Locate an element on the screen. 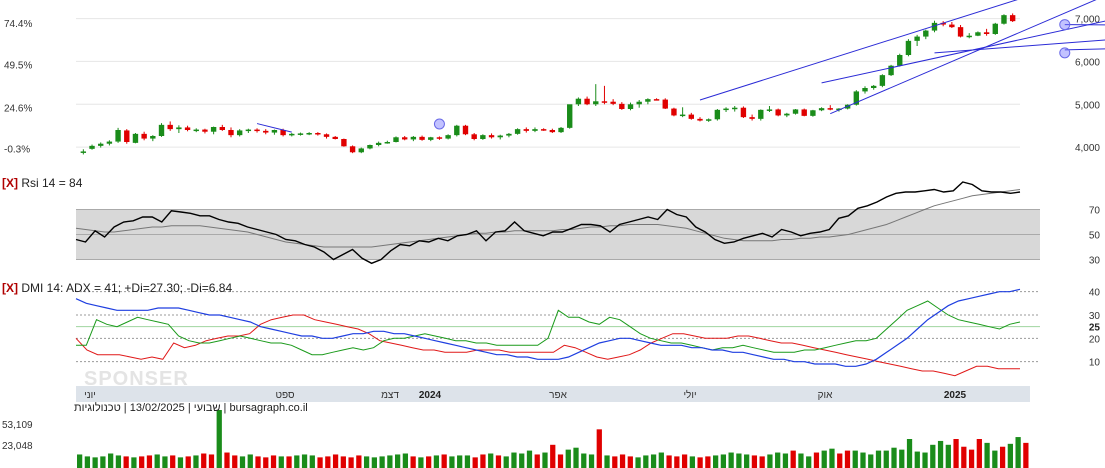 The width and height of the screenshot is (1105, 468). dmi-axis-label: 40 is located at coordinates (1095, 293).